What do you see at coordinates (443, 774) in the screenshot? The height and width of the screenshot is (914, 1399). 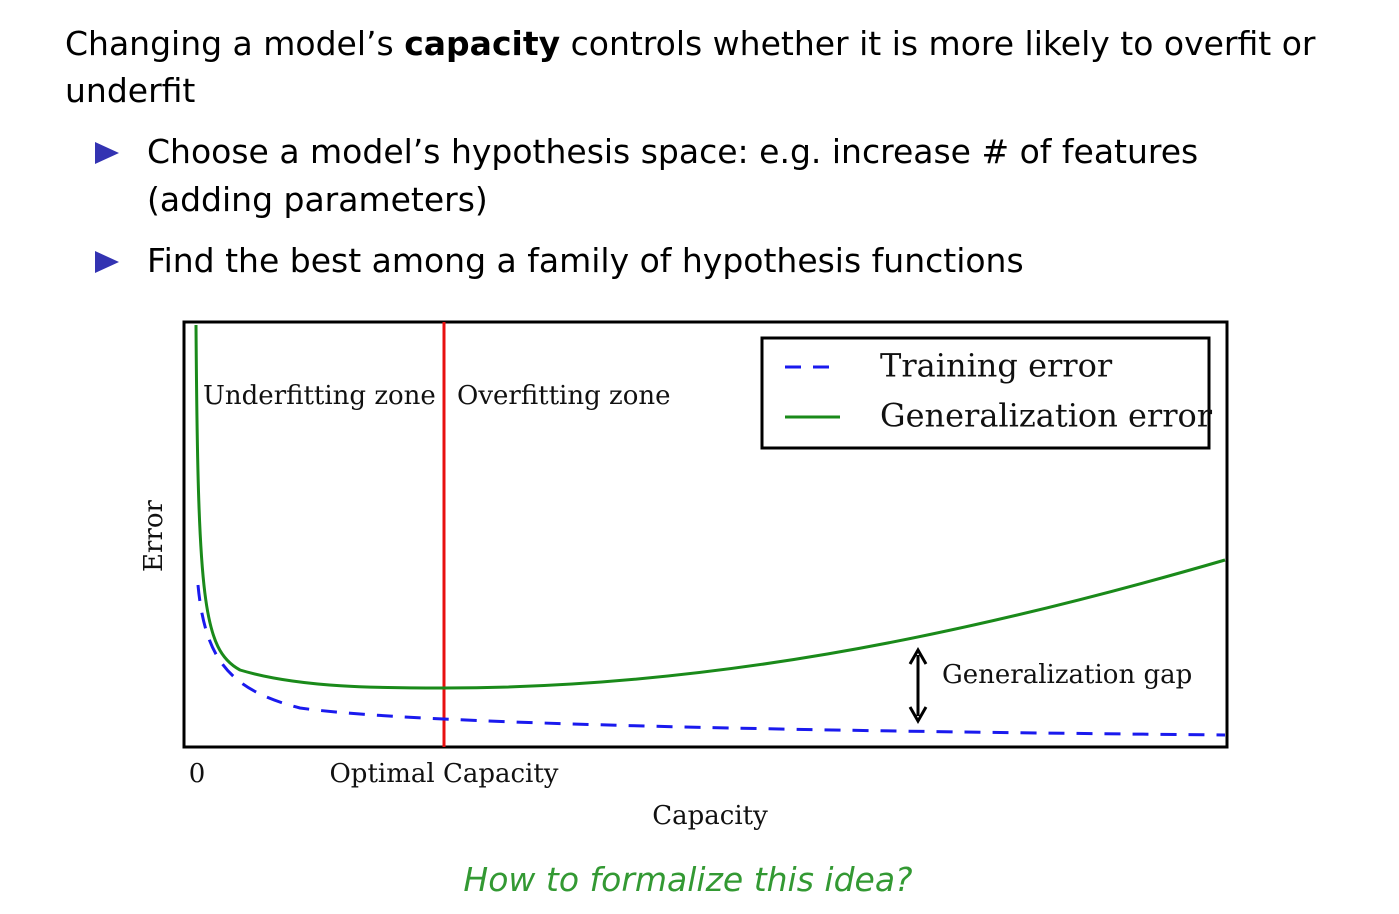 I see `x-tick-label: Optimal Capacity` at bounding box center [443, 774].